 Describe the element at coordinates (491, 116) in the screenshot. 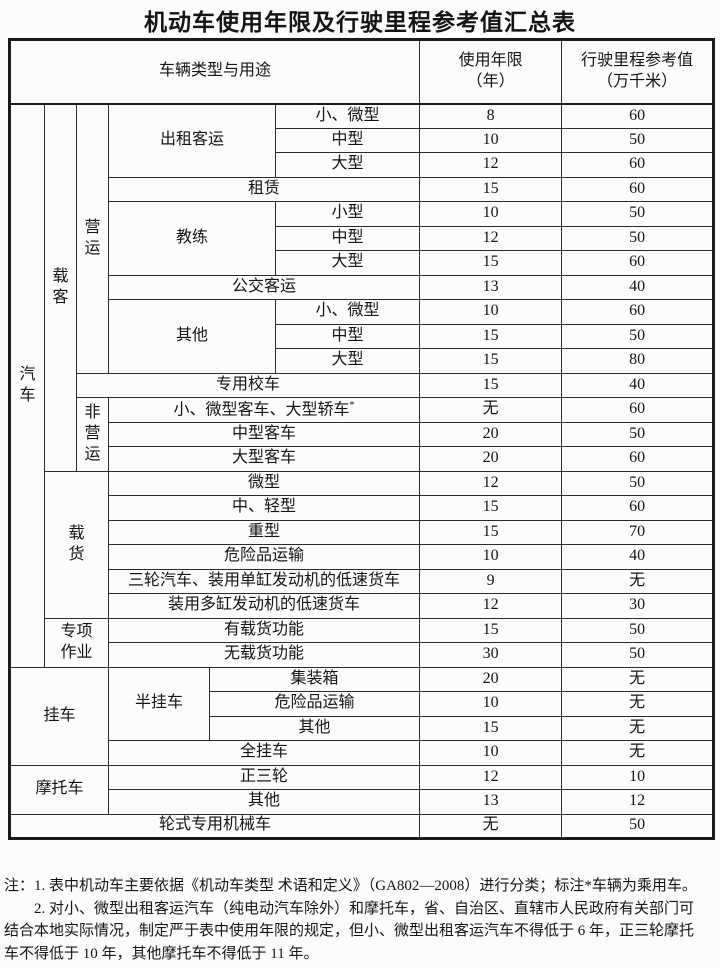

I see `cell-years-value: 8` at that location.